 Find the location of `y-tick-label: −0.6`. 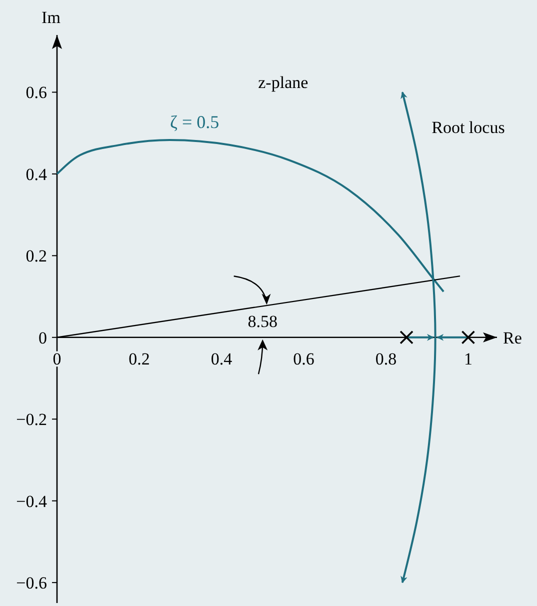

y-tick-label: −0.6 is located at coordinates (31, 583).